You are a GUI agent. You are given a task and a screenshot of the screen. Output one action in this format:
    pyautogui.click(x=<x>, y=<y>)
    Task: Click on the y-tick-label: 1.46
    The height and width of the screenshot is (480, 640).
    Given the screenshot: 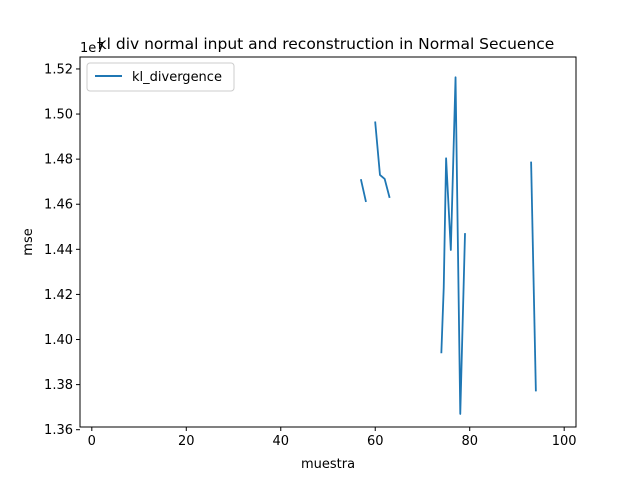 What is the action you would take?
    pyautogui.click(x=58, y=205)
    